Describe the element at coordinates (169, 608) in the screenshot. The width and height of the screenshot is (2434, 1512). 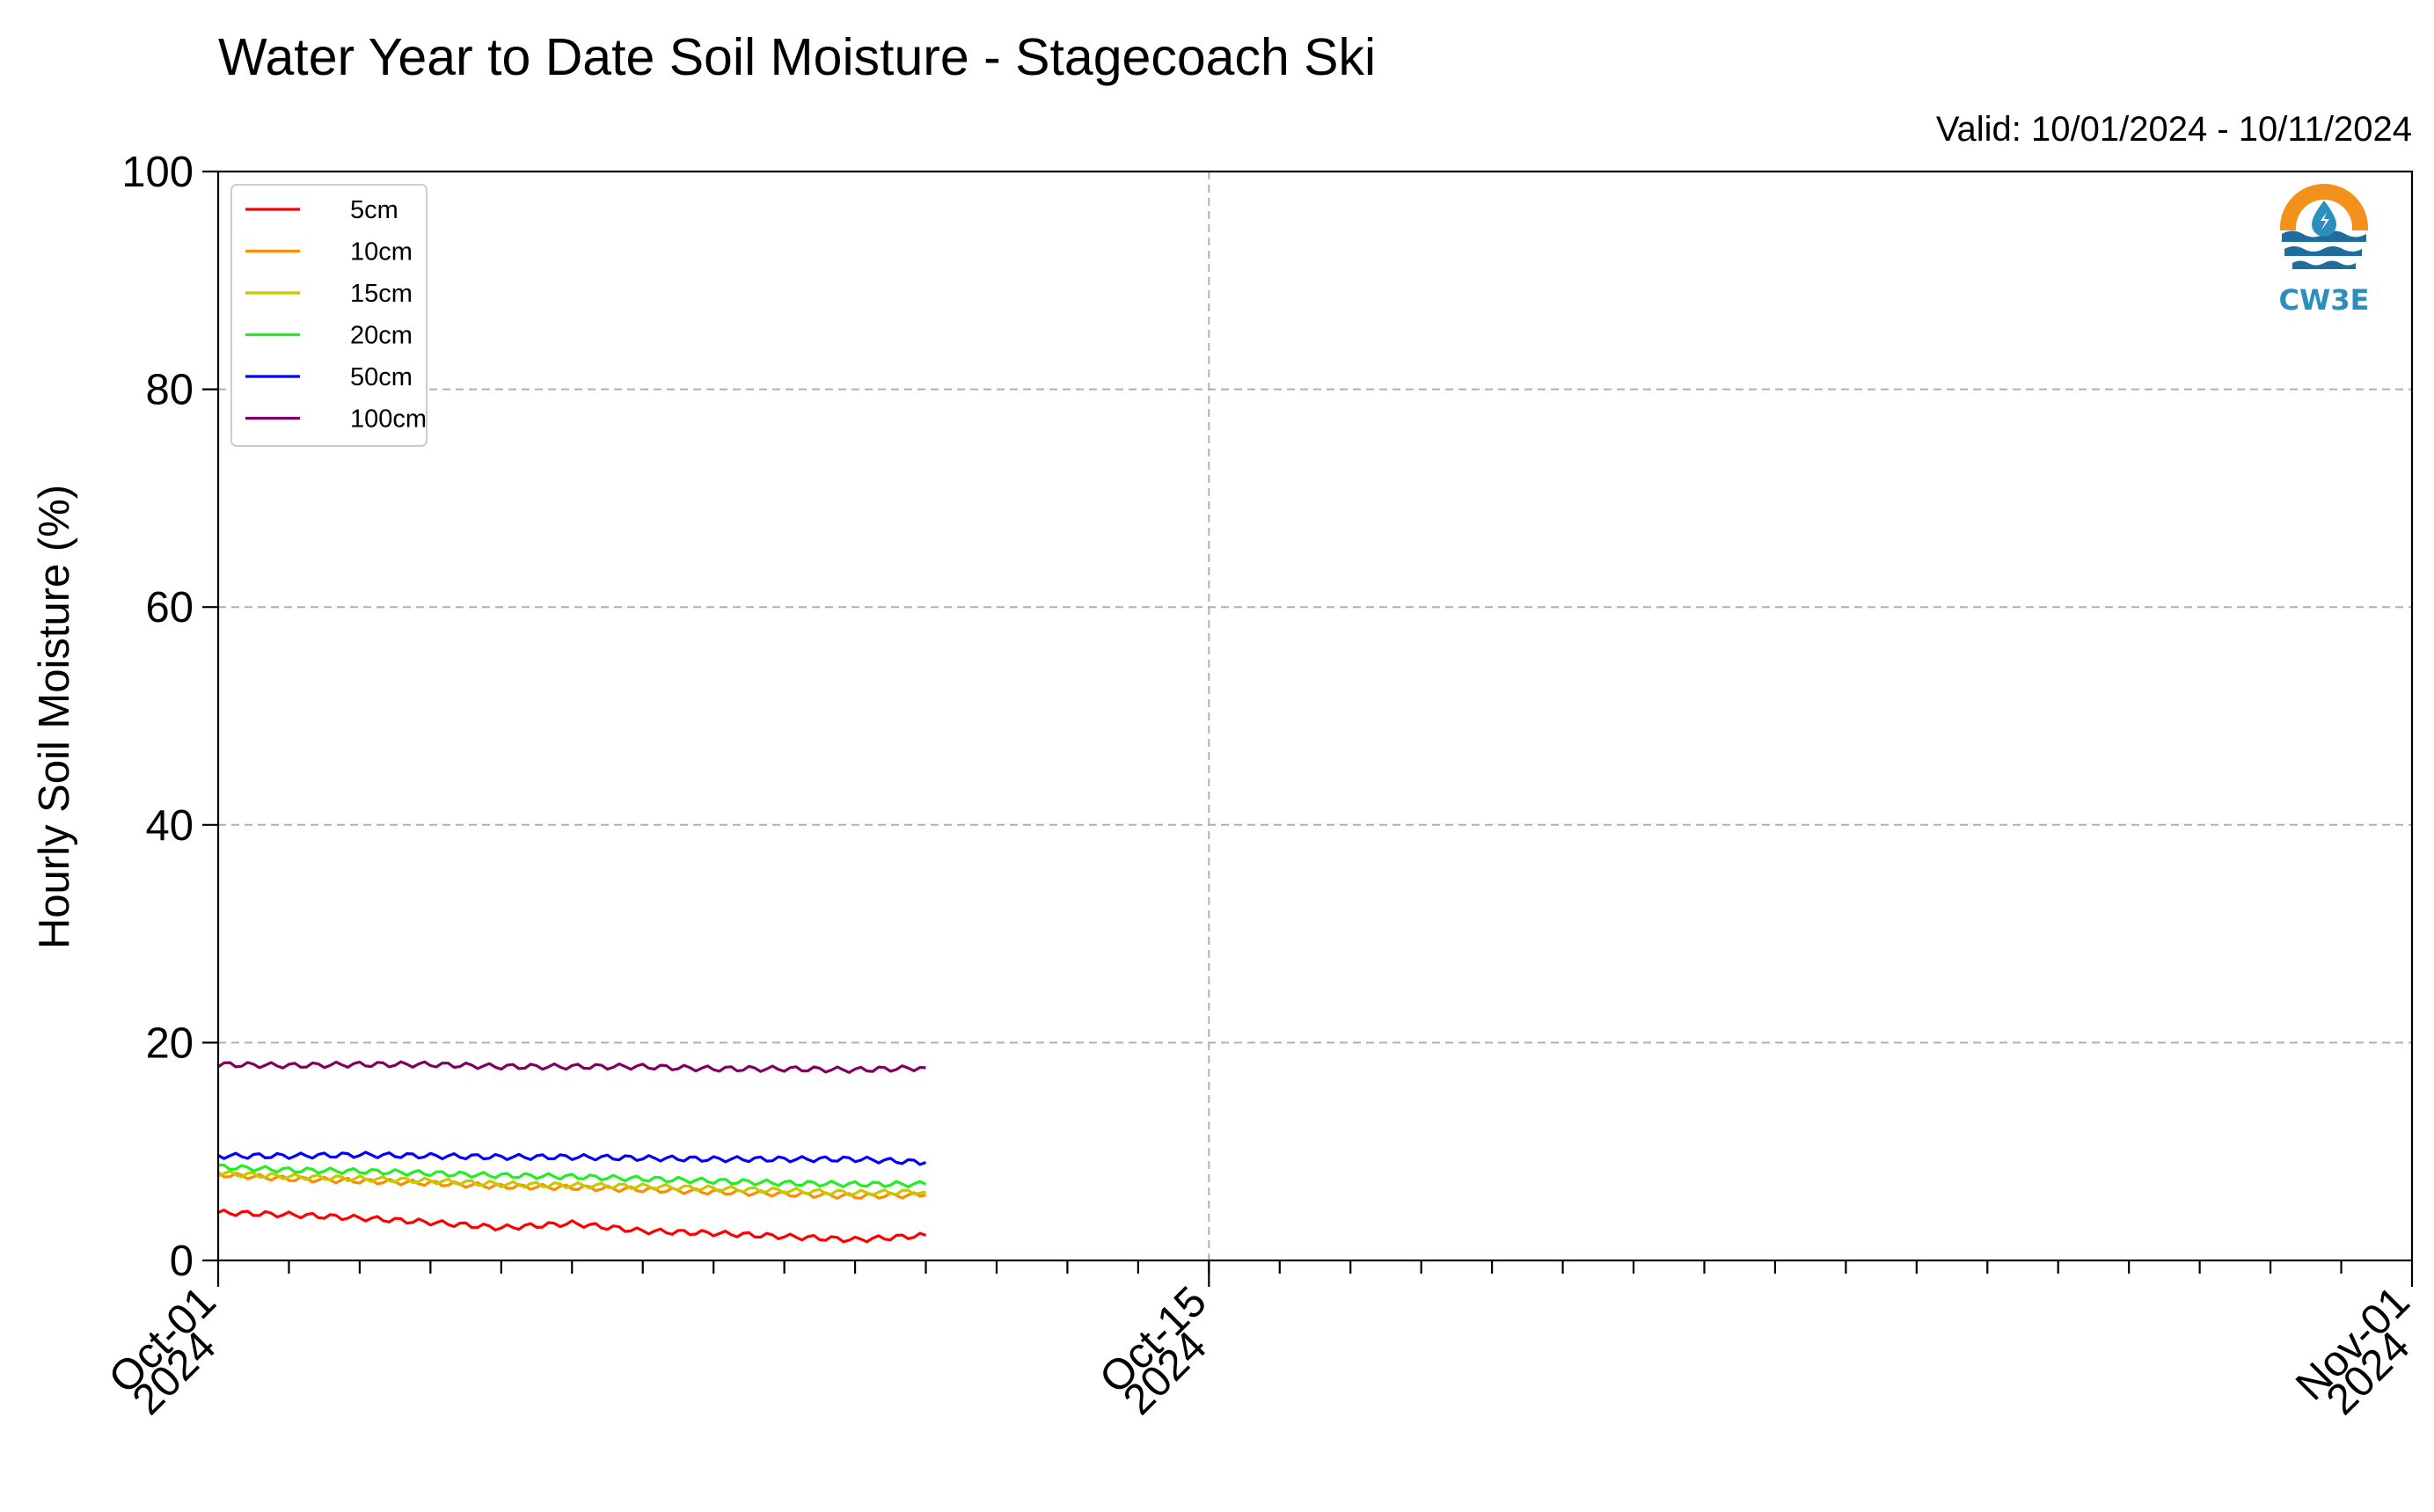
I see `y-tick-label: 60` at that location.